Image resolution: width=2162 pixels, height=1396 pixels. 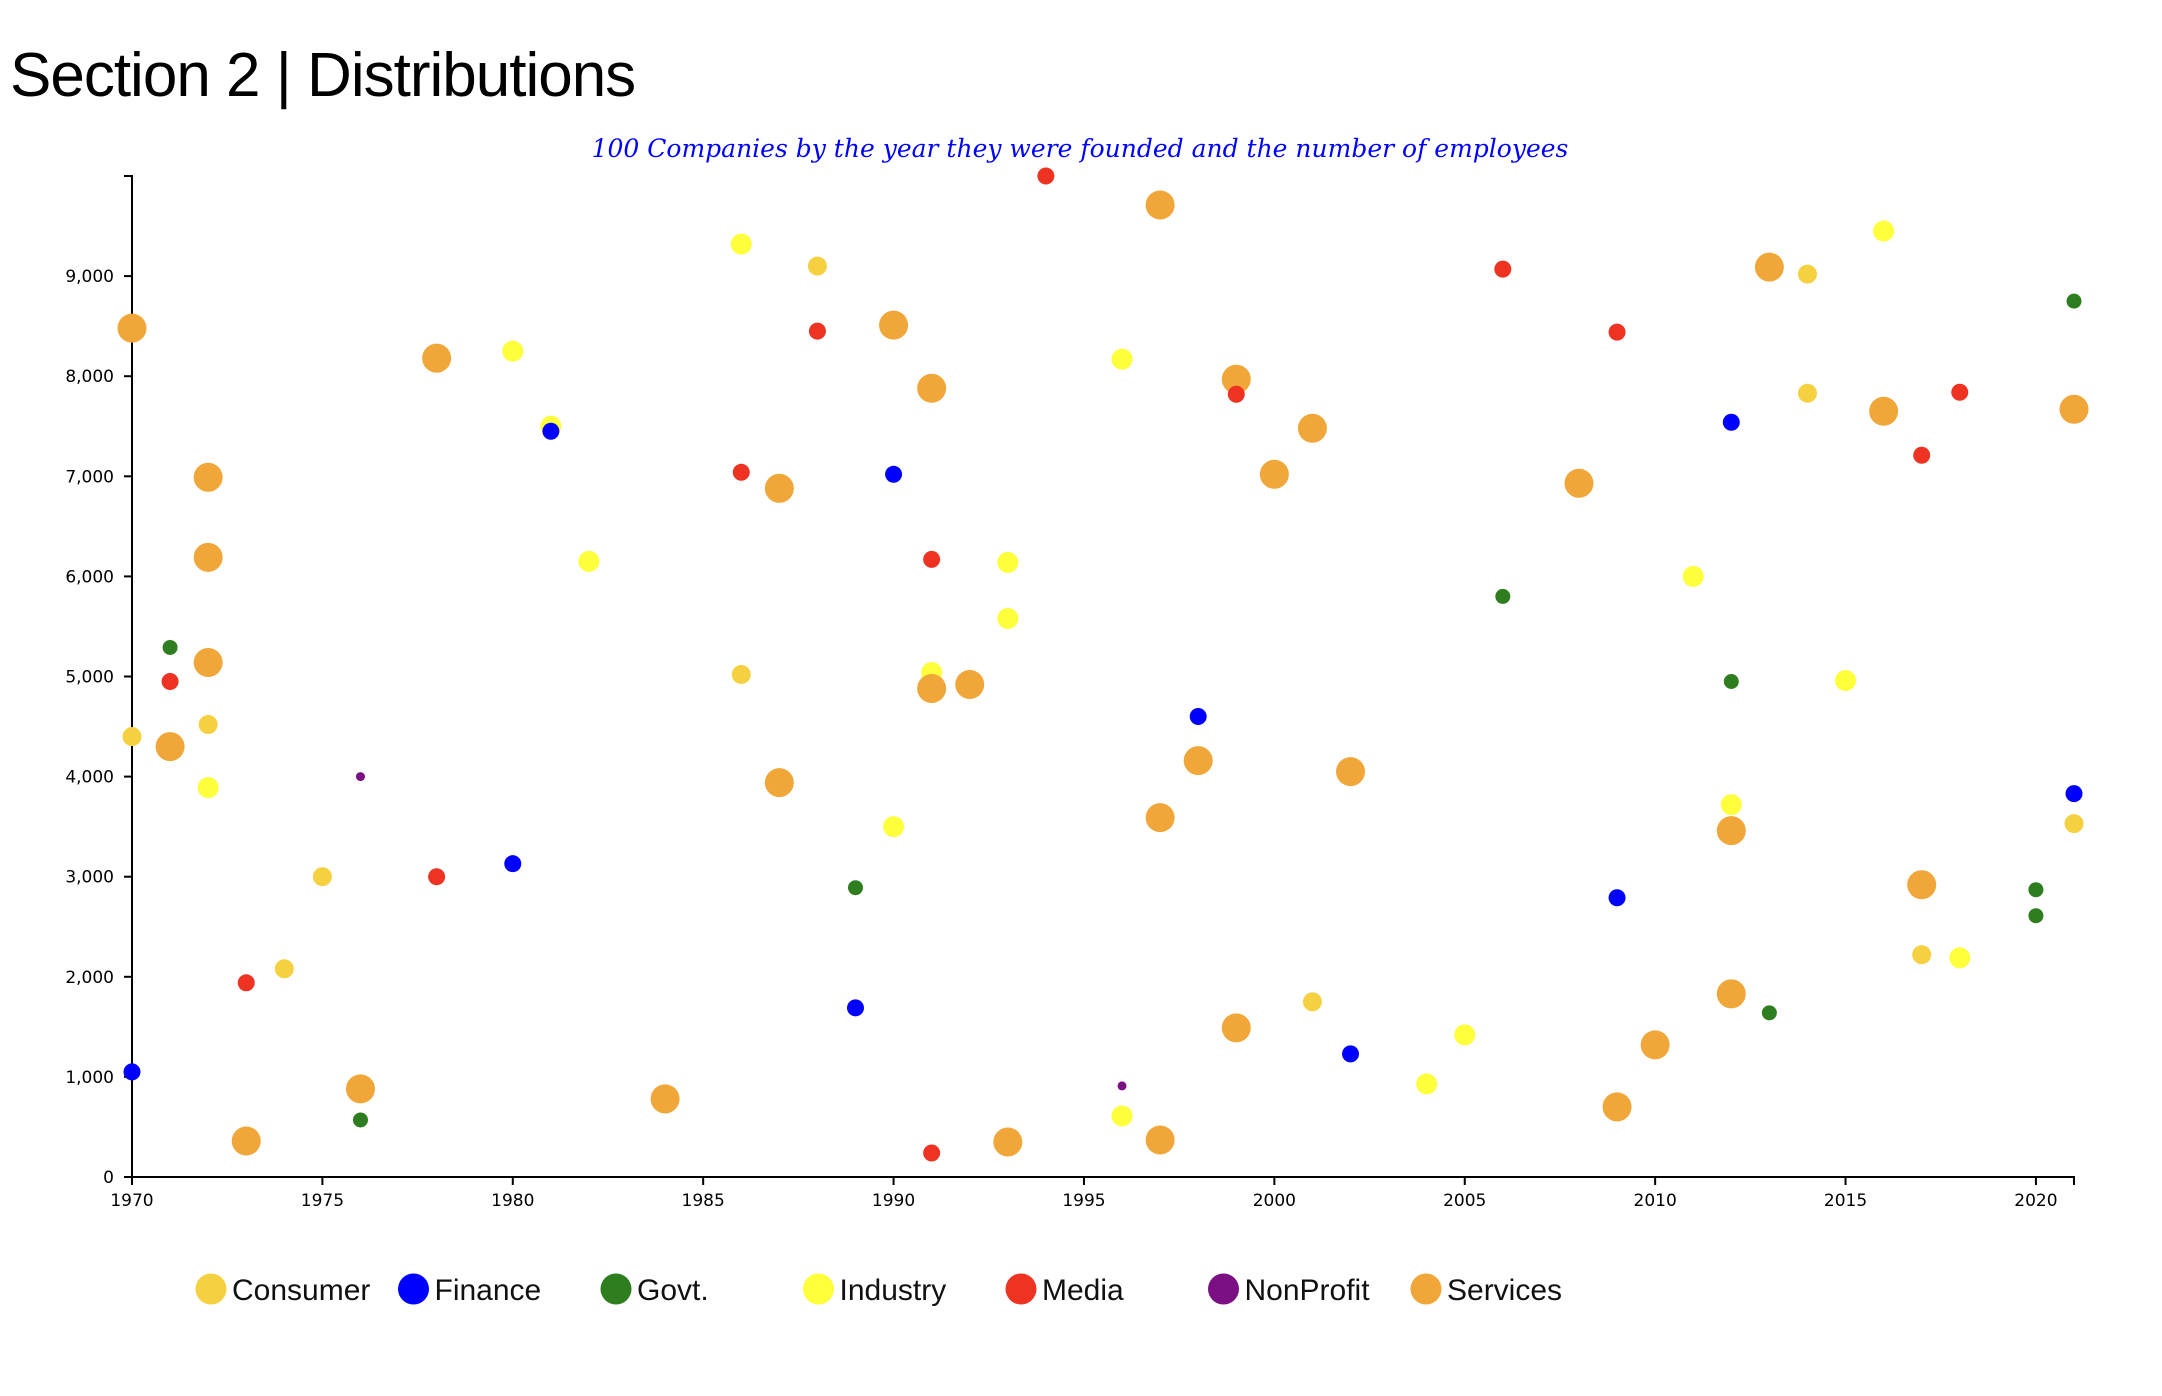 I want to click on legend-label: Consumer, so click(x=301, y=1290).